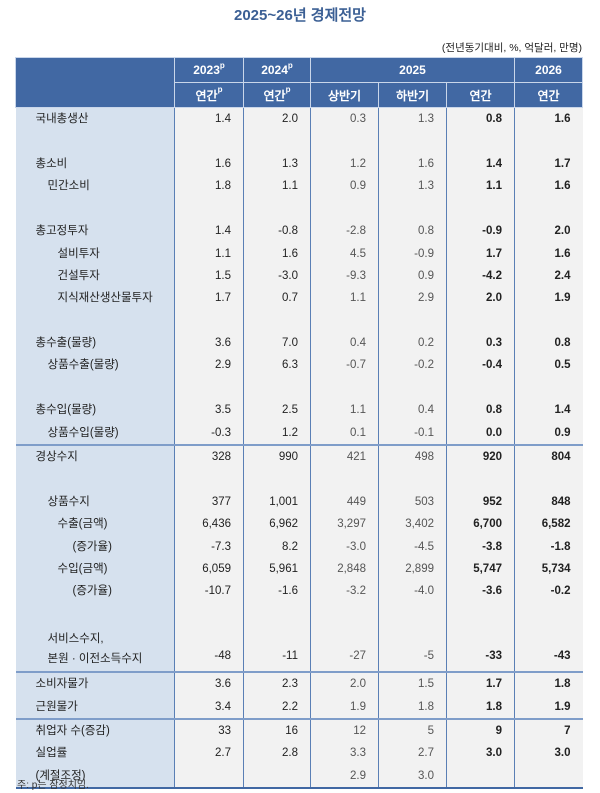 Image resolution: width=600 pixels, height=793 pixels. What do you see at coordinates (412, 648) in the screenshot?
I see `value-cell: -5` at bounding box center [412, 648].